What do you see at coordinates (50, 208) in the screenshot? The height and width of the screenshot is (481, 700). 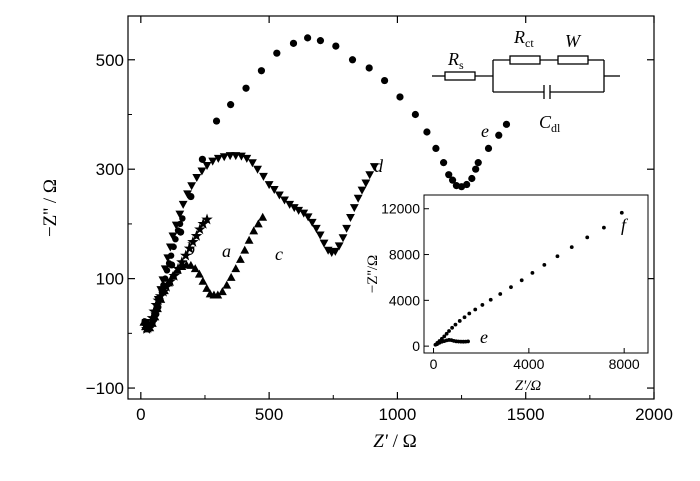 I see `y-axis-label: −Z'' / Ω` at bounding box center [50, 208].